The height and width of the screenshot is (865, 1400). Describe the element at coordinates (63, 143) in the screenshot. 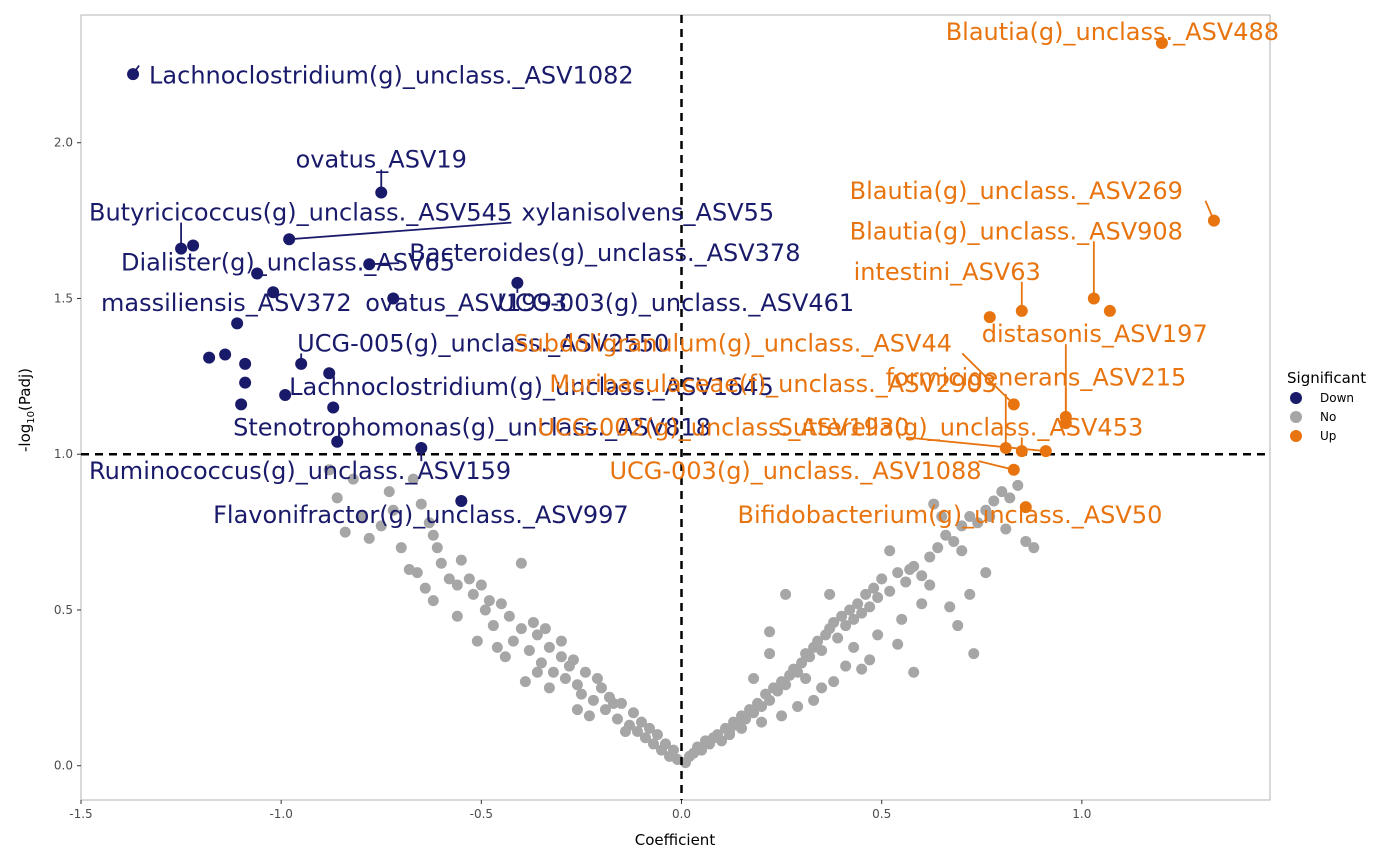

I see `y-tick-label: 2.0` at that location.